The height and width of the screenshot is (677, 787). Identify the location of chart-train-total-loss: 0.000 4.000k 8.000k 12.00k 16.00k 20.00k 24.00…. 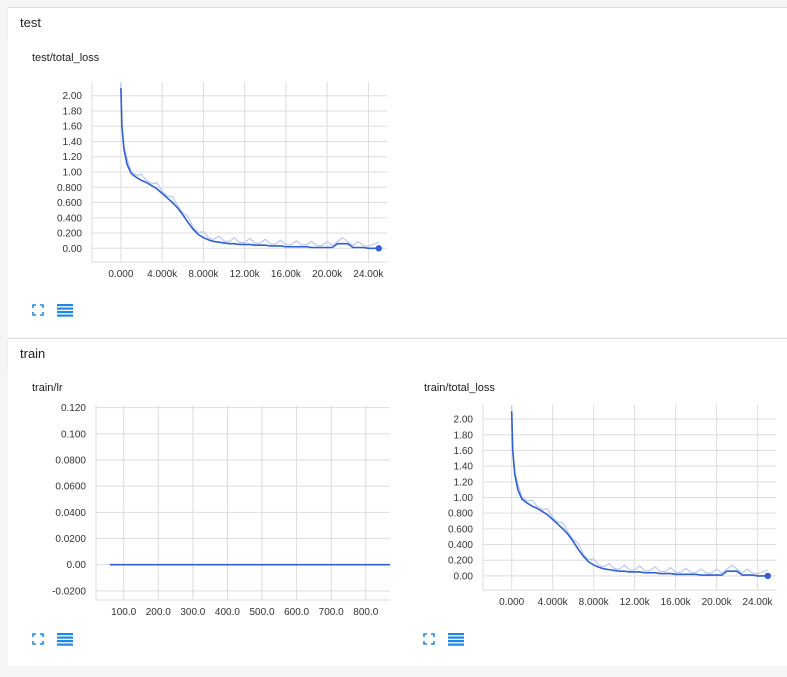
(612, 506).